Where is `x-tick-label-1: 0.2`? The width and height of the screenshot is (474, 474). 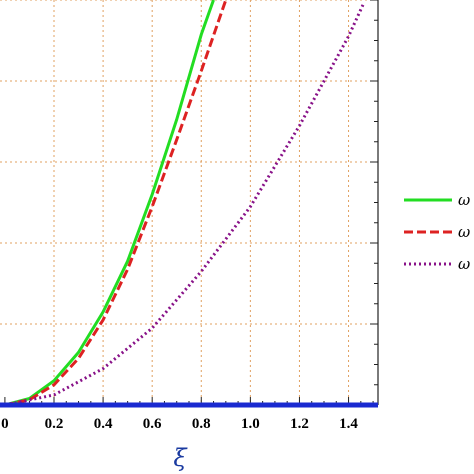
x-tick-label-1: 0.2 is located at coordinates (54, 424).